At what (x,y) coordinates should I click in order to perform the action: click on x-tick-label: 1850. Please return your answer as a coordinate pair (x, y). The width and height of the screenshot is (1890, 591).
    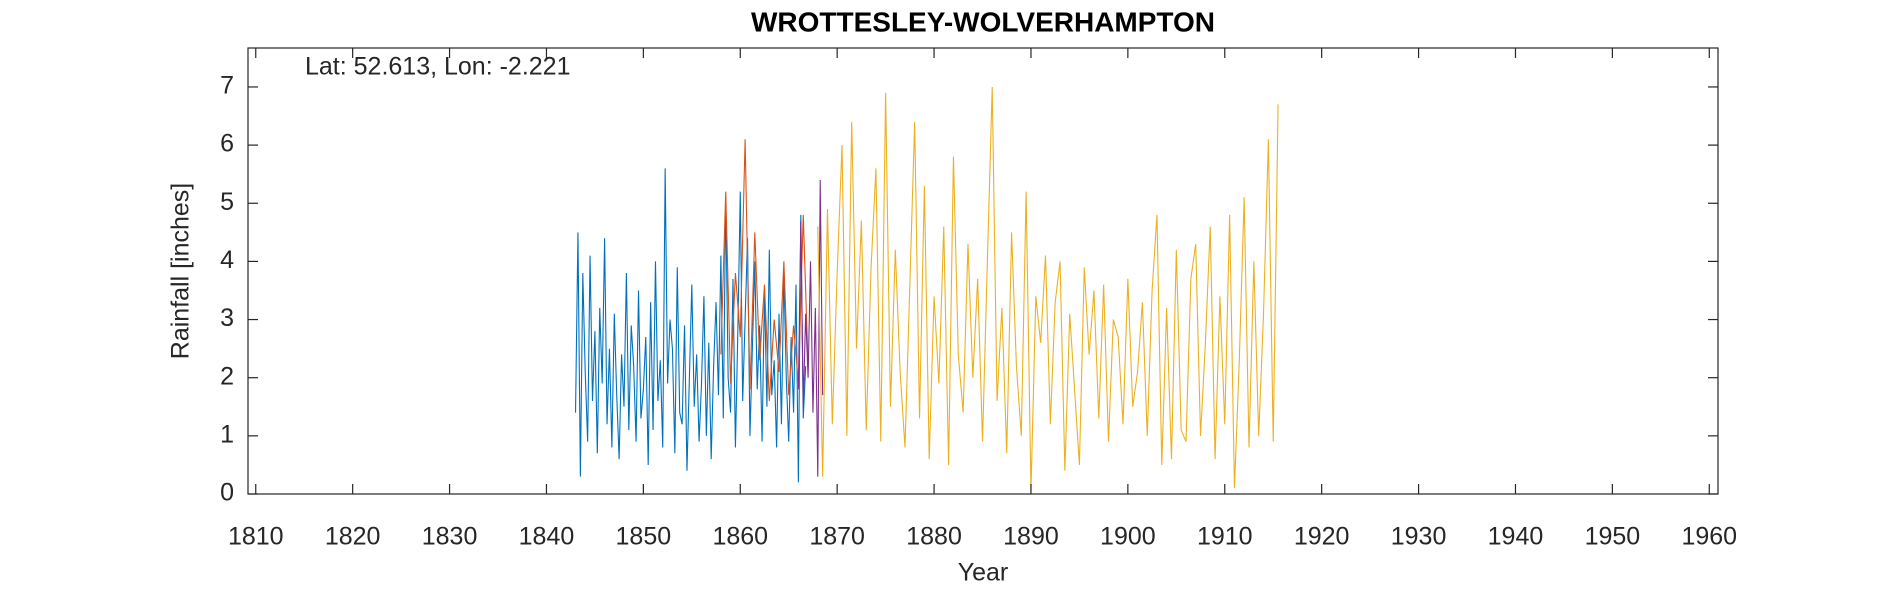
    Looking at the image, I should click on (644, 537).